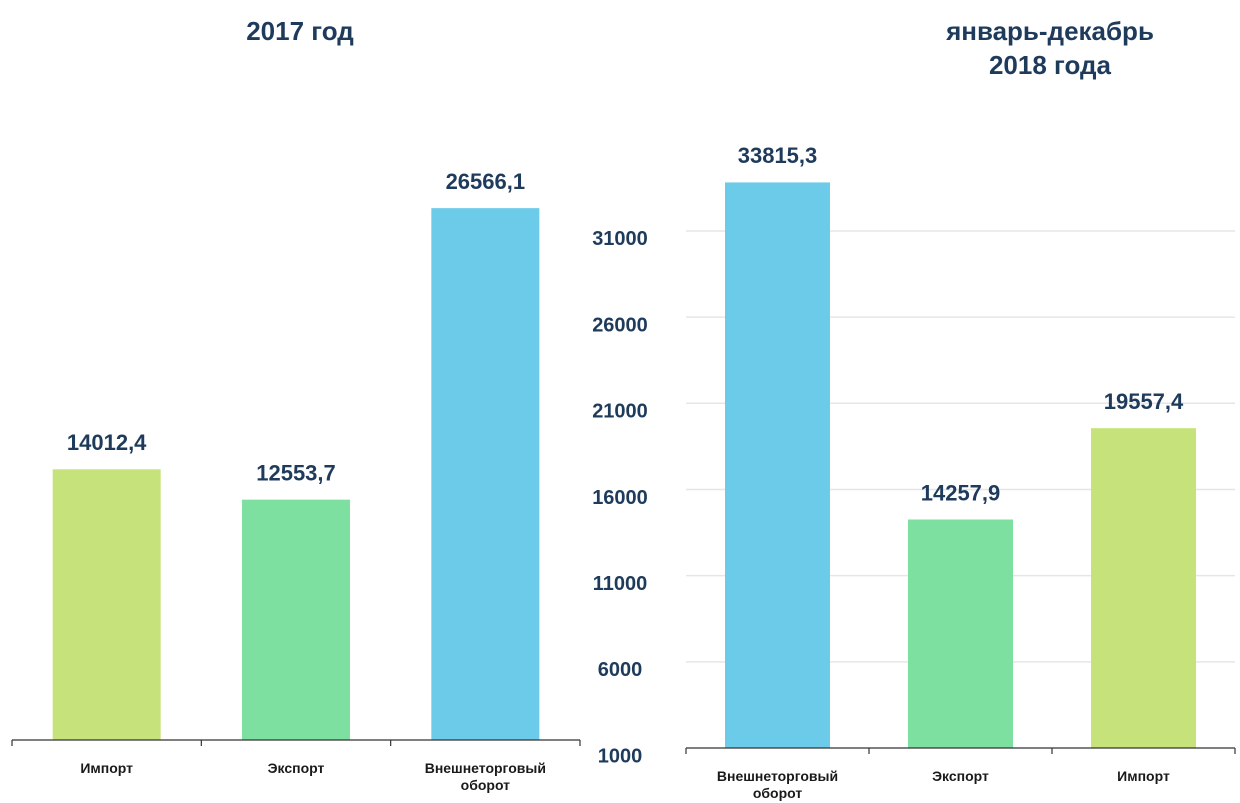 The width and height of the screenshot is (1240, 803). I want to click on value-label: 14257,9, so click(961, 492).